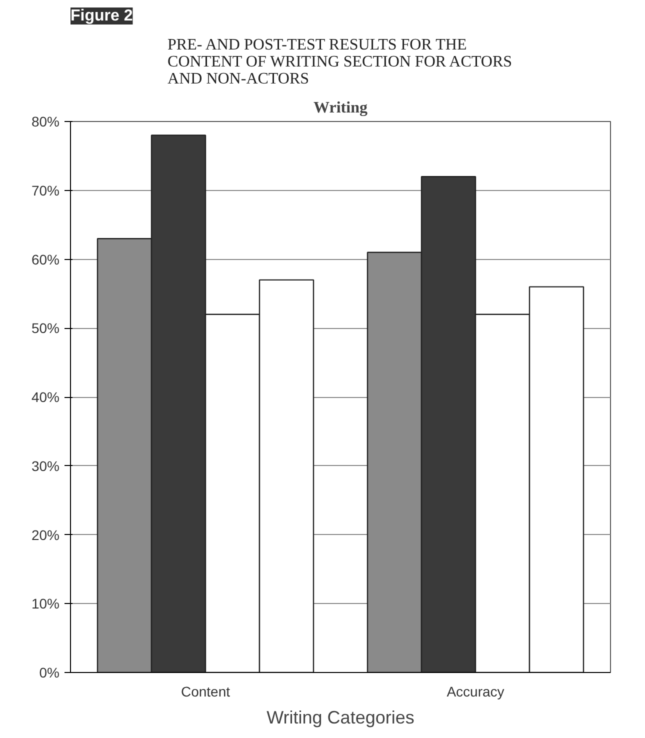 This screenshot has height=738, width=645. Describe the element at coordinates (475, 692) in the screenshot. I see `x-tick-label: Accuracy` at that location.